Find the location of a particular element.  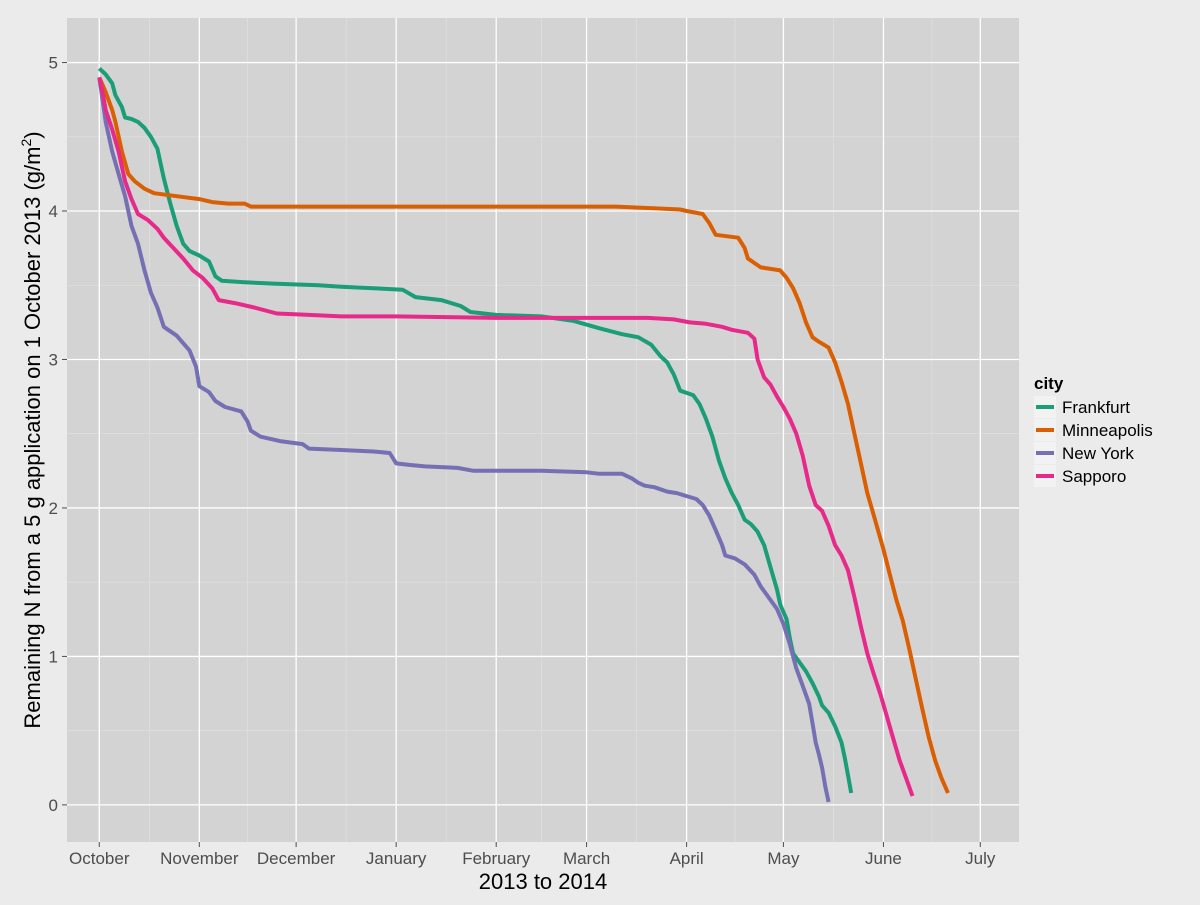

legend: city Frankfurt Minneapolis New York Sapporo is located at coordinates (1093, 430).